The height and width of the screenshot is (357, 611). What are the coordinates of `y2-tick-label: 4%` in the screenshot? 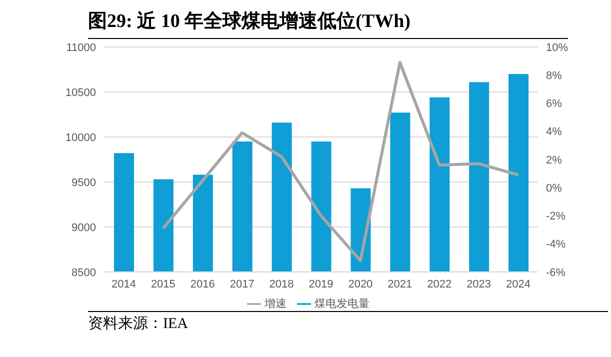 It's located at (554, 132).